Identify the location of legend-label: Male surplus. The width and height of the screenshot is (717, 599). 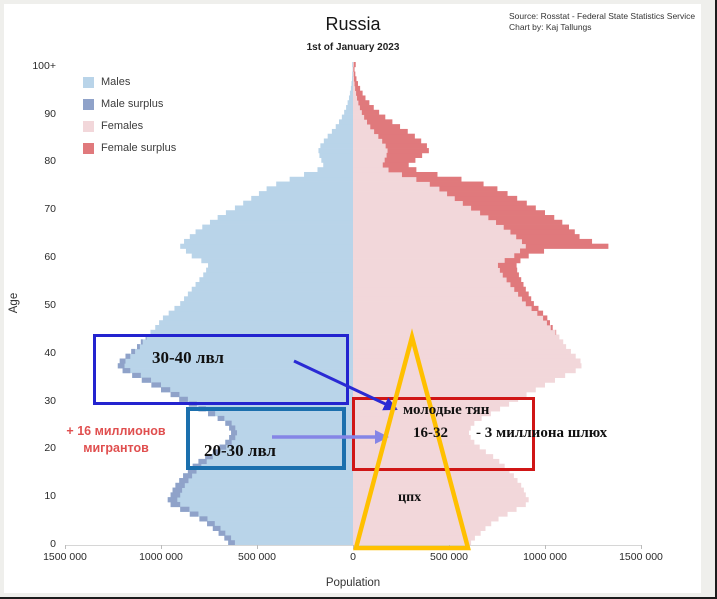
(132, 104).